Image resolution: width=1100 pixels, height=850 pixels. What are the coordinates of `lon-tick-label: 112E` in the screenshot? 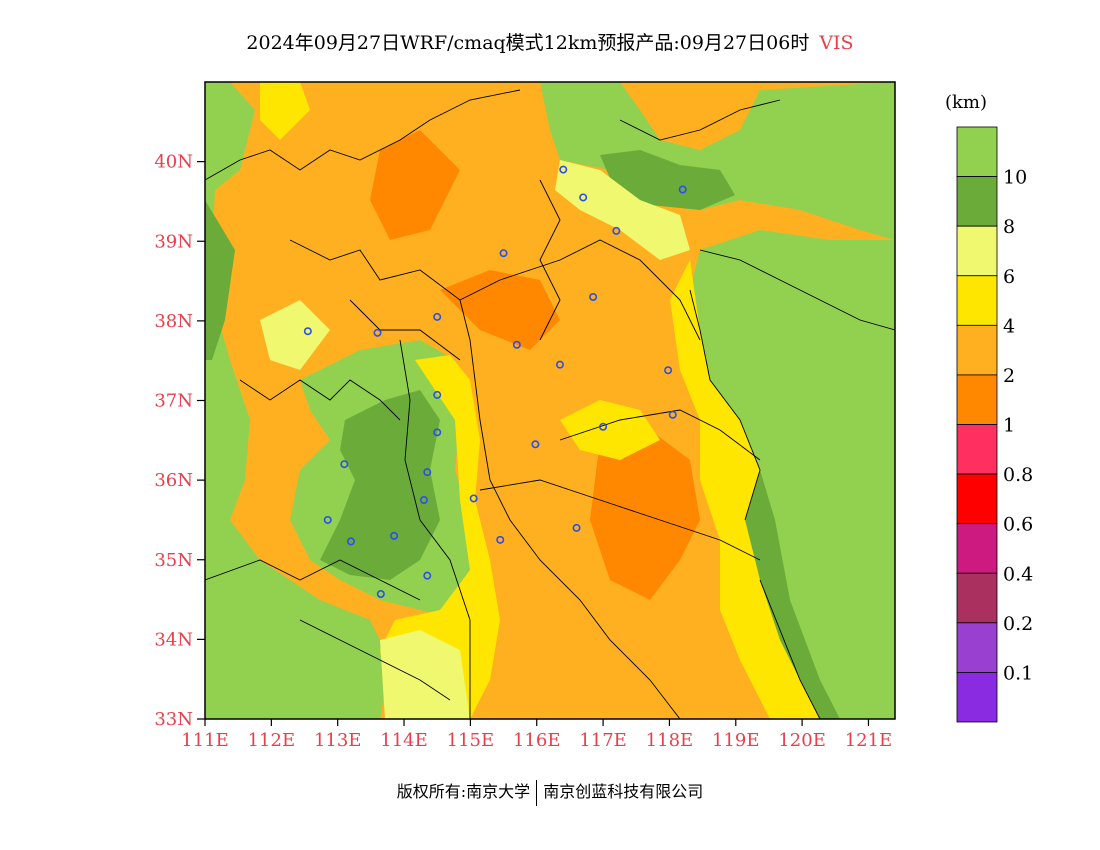 It's located at (272, 740).